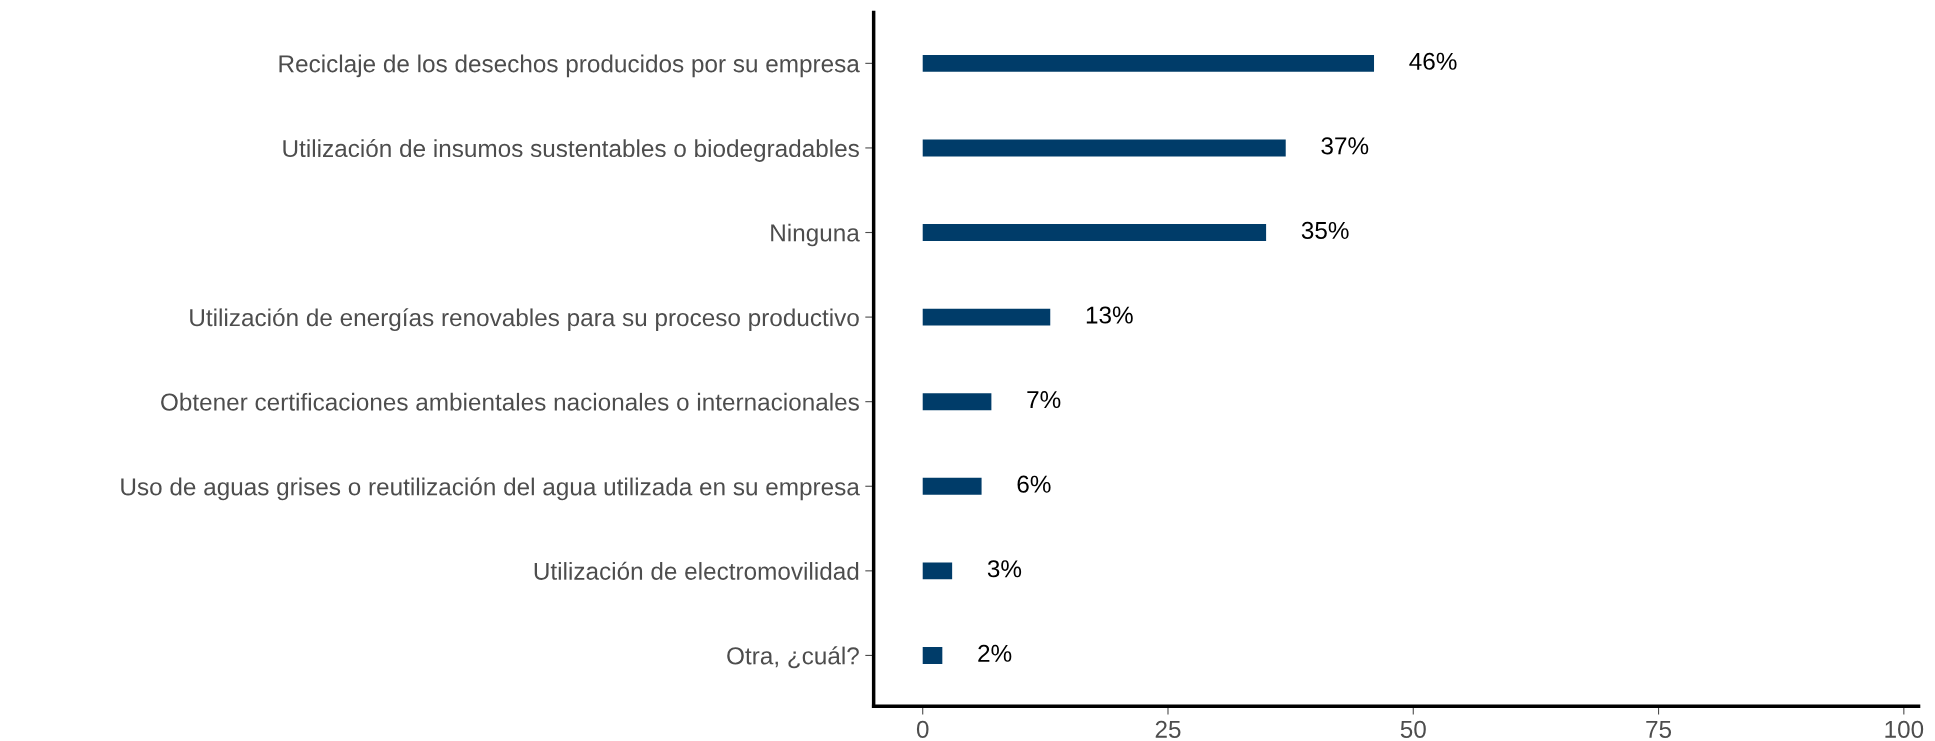 Image resolution: width=1935 pixels, height=741 pixels. What do you see at coordinates (569, 66) in the screenshot?
I see `y-tick-label: Reciclaje de los desechos producidos por su empresa` at bounding box center [569, 66].